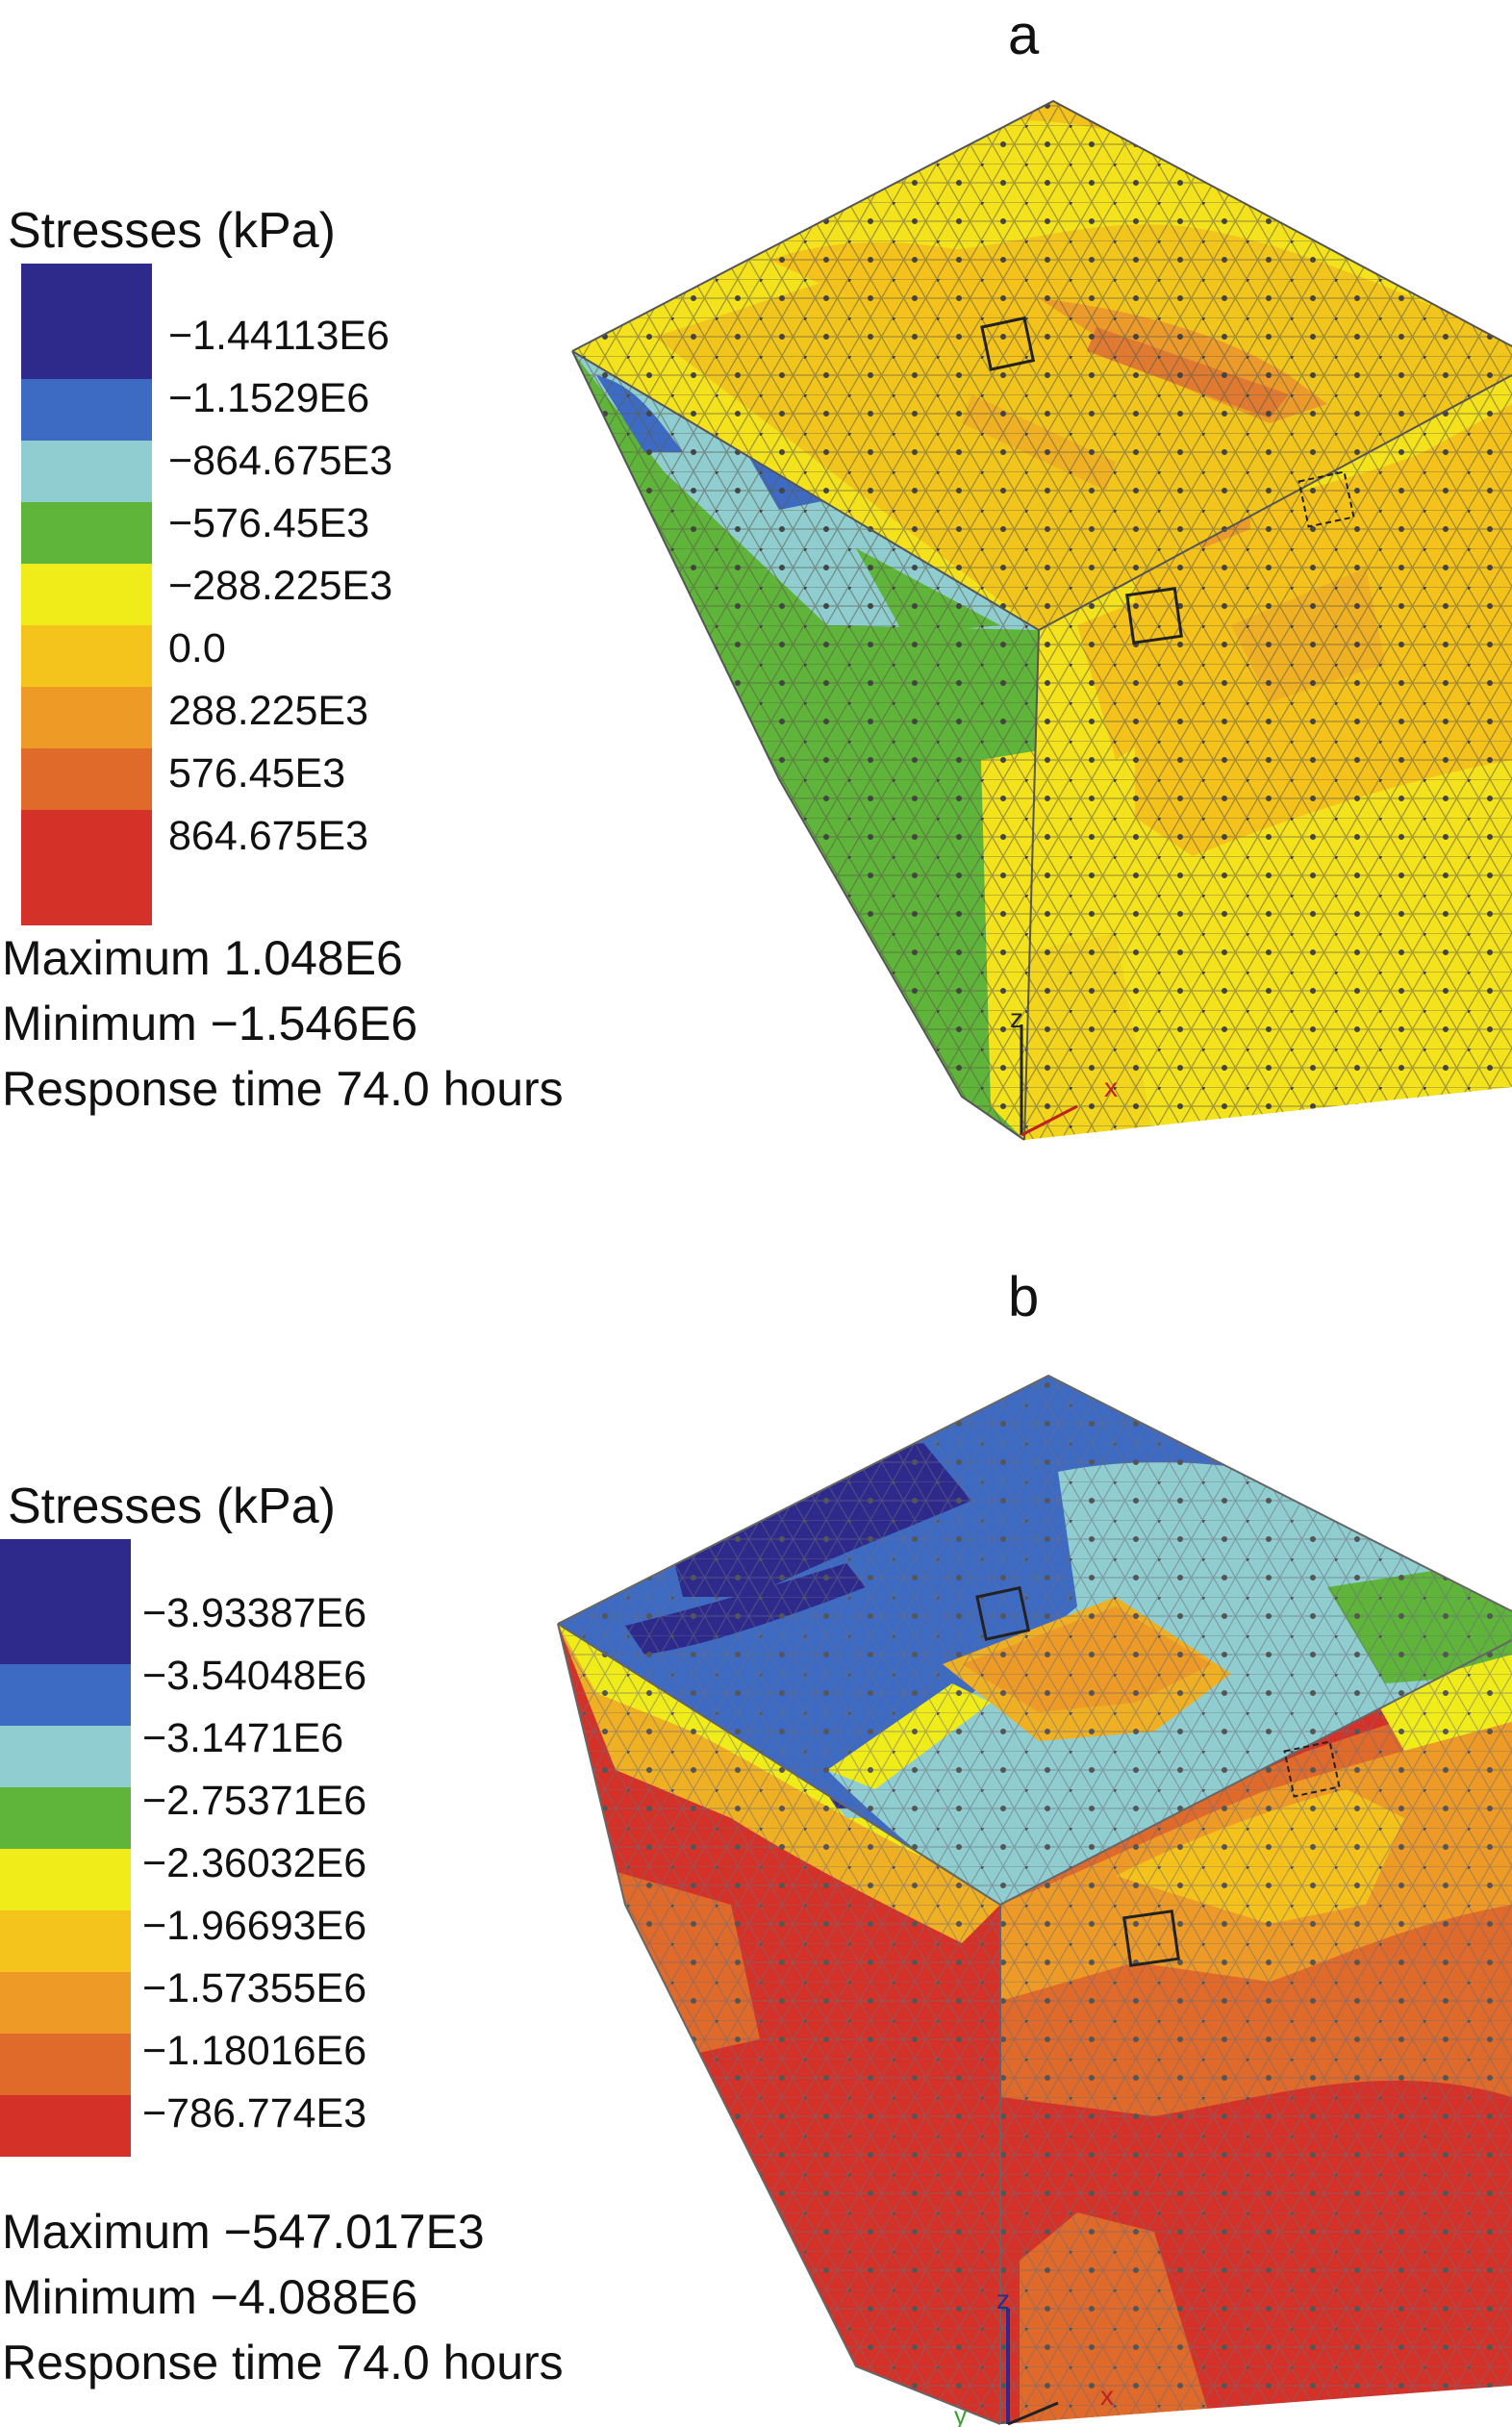 The width and height of the screenshot is (1512, 2427). I want to click on legend-label: −1.18016E6, so click(255, 2051).